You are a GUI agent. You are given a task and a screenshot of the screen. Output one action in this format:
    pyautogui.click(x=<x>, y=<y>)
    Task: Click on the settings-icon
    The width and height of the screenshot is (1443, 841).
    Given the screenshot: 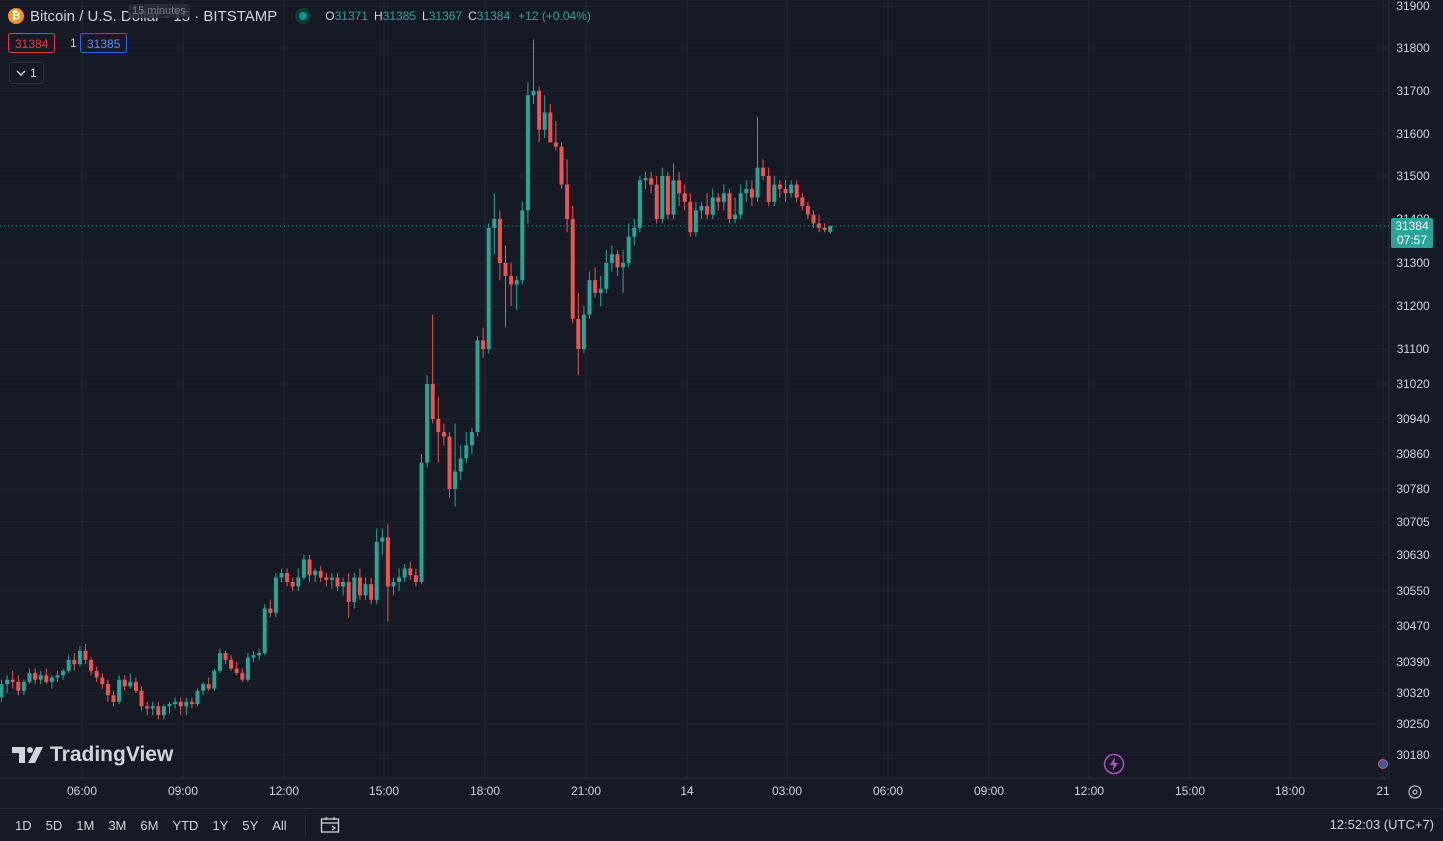 What is the action you would take?
    pyautogui.click(x=1415, y=792)
    